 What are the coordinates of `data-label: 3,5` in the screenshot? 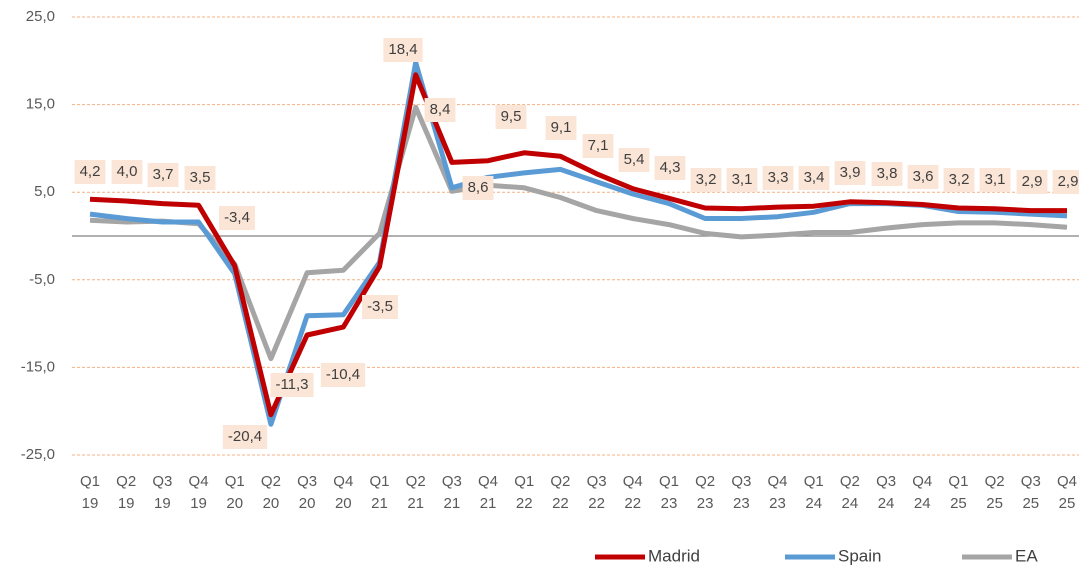 It's located at (200, 178).